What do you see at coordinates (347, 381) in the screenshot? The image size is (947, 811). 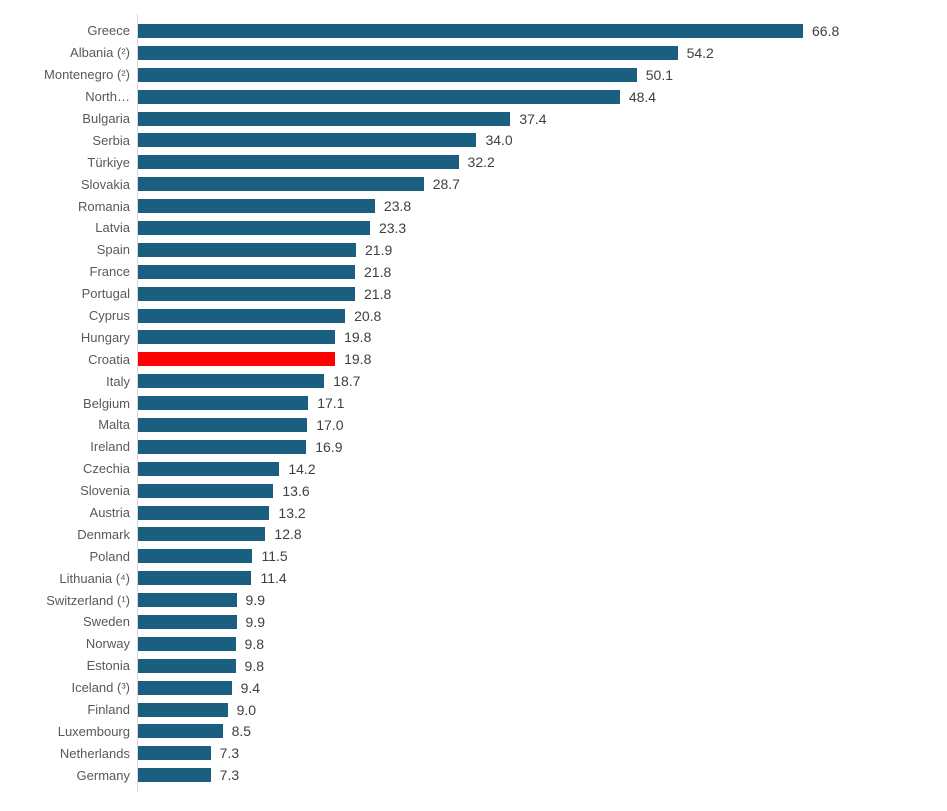 I see `value-label: 18.7` at bounding box center [347, 381].